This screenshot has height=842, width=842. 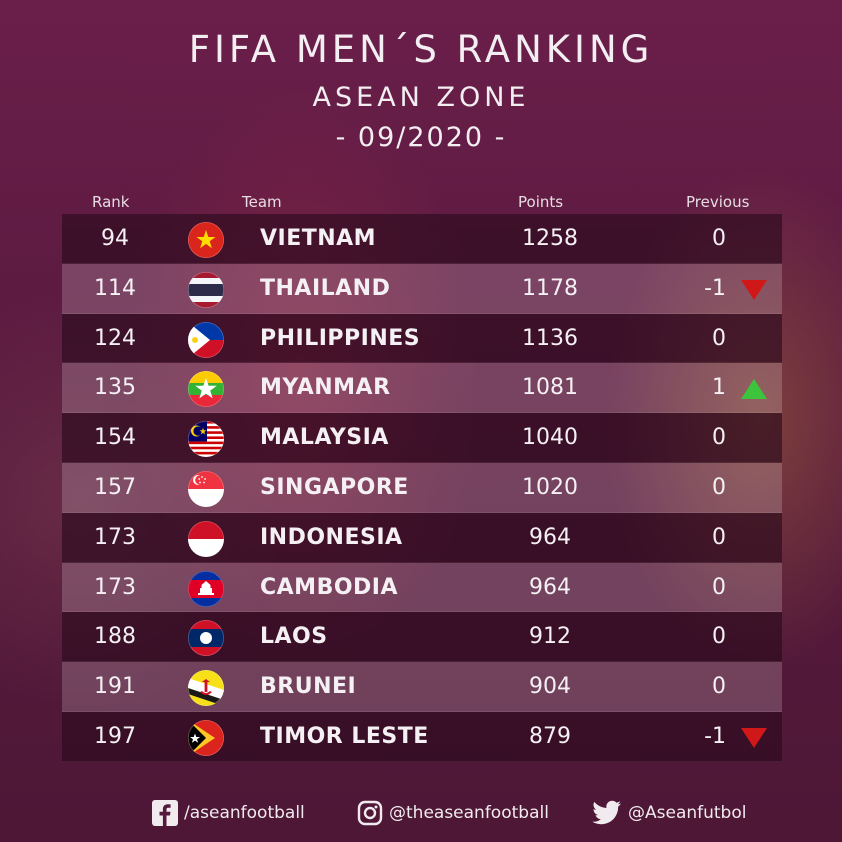 What do you see at coordinates (550, 736) in the screenshot?
I see `points-cell: 879` at bounding box center [550, 736].